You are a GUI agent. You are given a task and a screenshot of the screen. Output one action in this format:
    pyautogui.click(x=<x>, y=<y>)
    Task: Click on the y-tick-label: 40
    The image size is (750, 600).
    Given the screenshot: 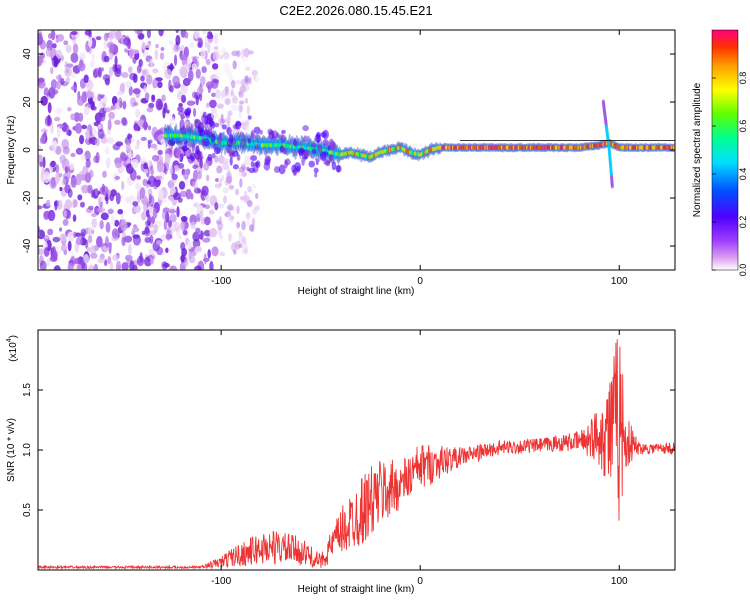 What is the action you would take?
    pyautogui.click(x=27, y=54)
    